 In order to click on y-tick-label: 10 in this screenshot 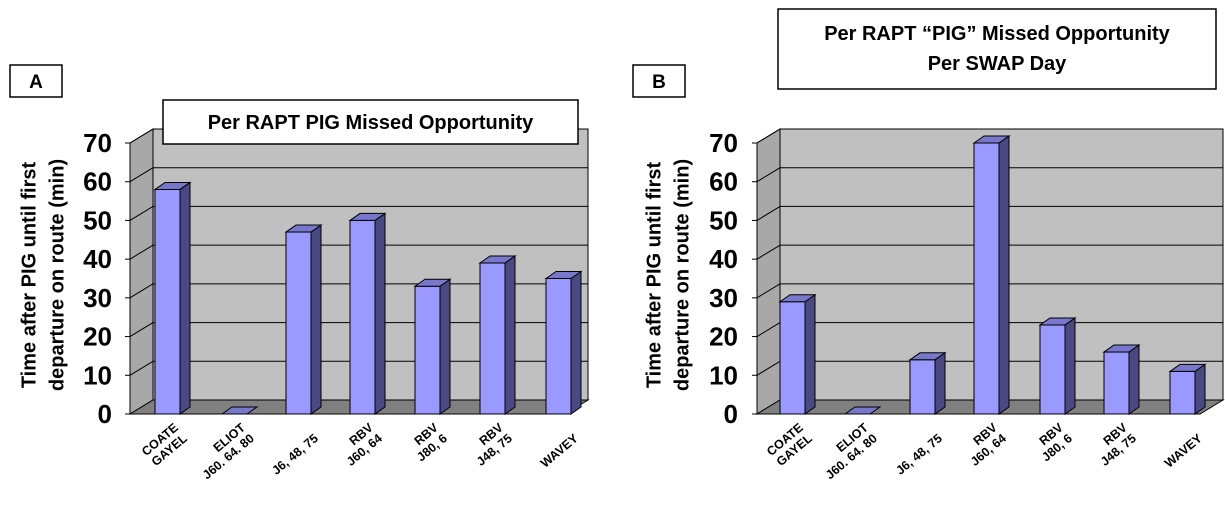, I will do `click(723, 375)`.